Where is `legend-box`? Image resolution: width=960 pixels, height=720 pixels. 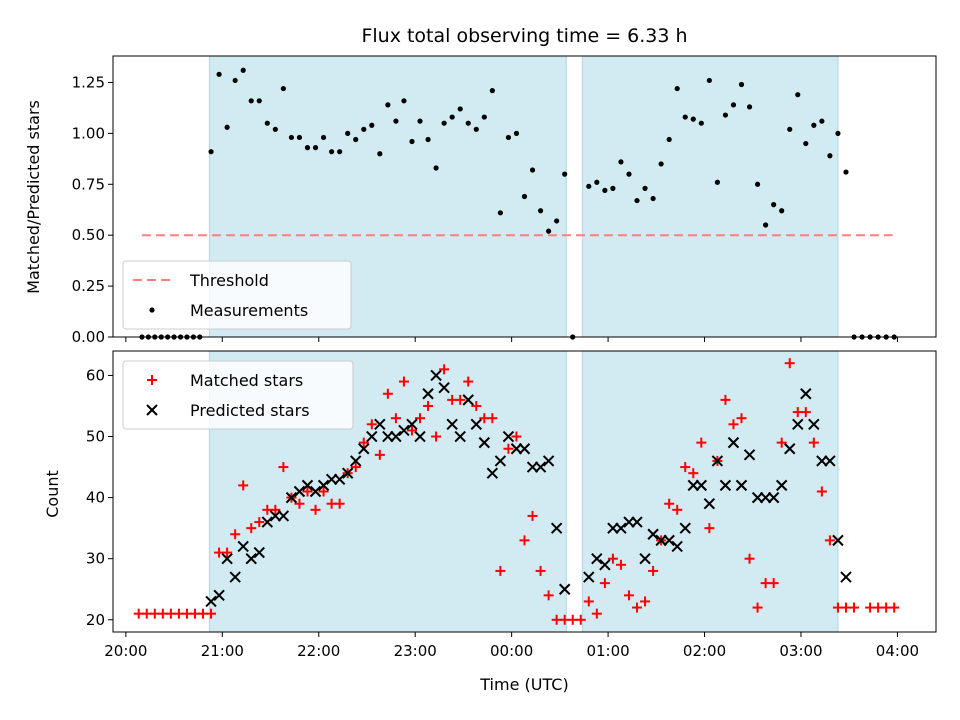 legend-box is located at coordinates (238, 395).